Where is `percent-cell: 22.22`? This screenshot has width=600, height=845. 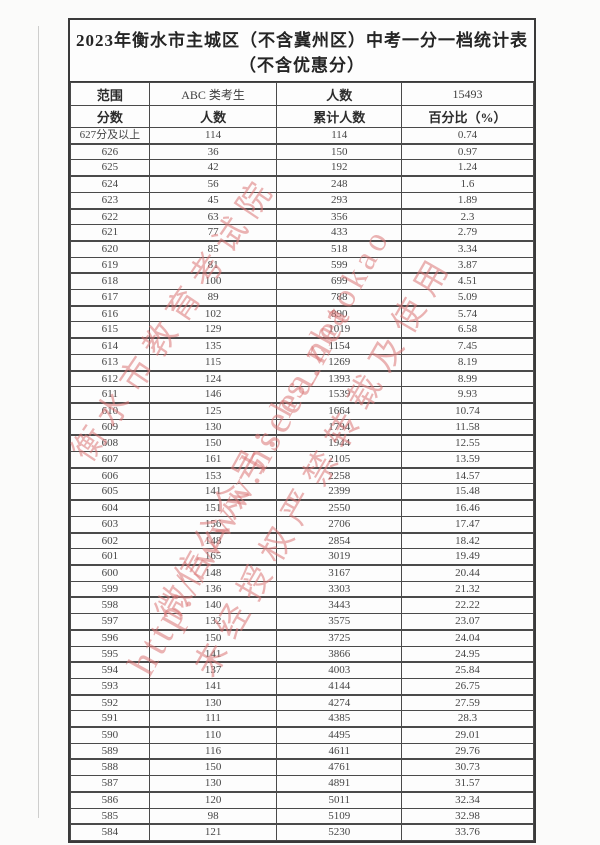
percent-cell: 22.22 is located at coordinates (467, 605).